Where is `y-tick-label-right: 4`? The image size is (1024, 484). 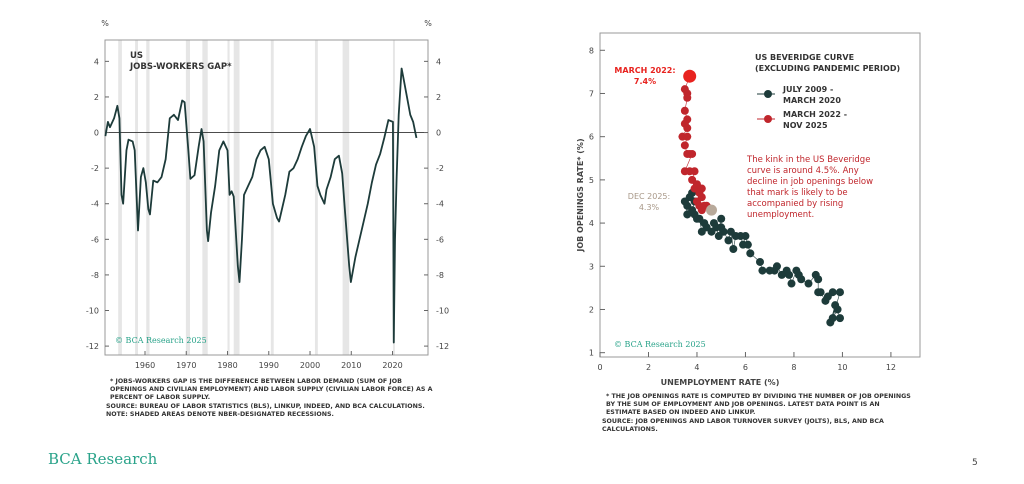
y-tick-label-right: 4 is located at coordinates (438, 61).